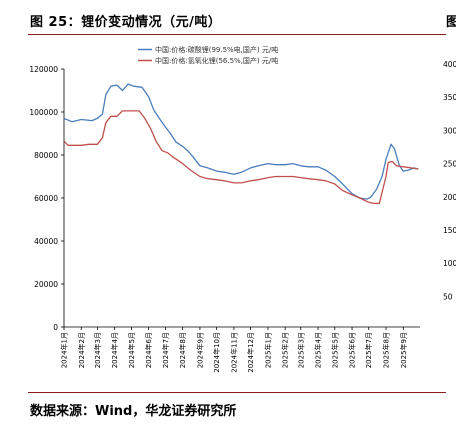 The width and height of the screenshot is (456, 425). What do you see at coordinates (368, 350) in the screenshot?
I see `x-tick-label: 2025年7月` at bounding box center [368, 350].